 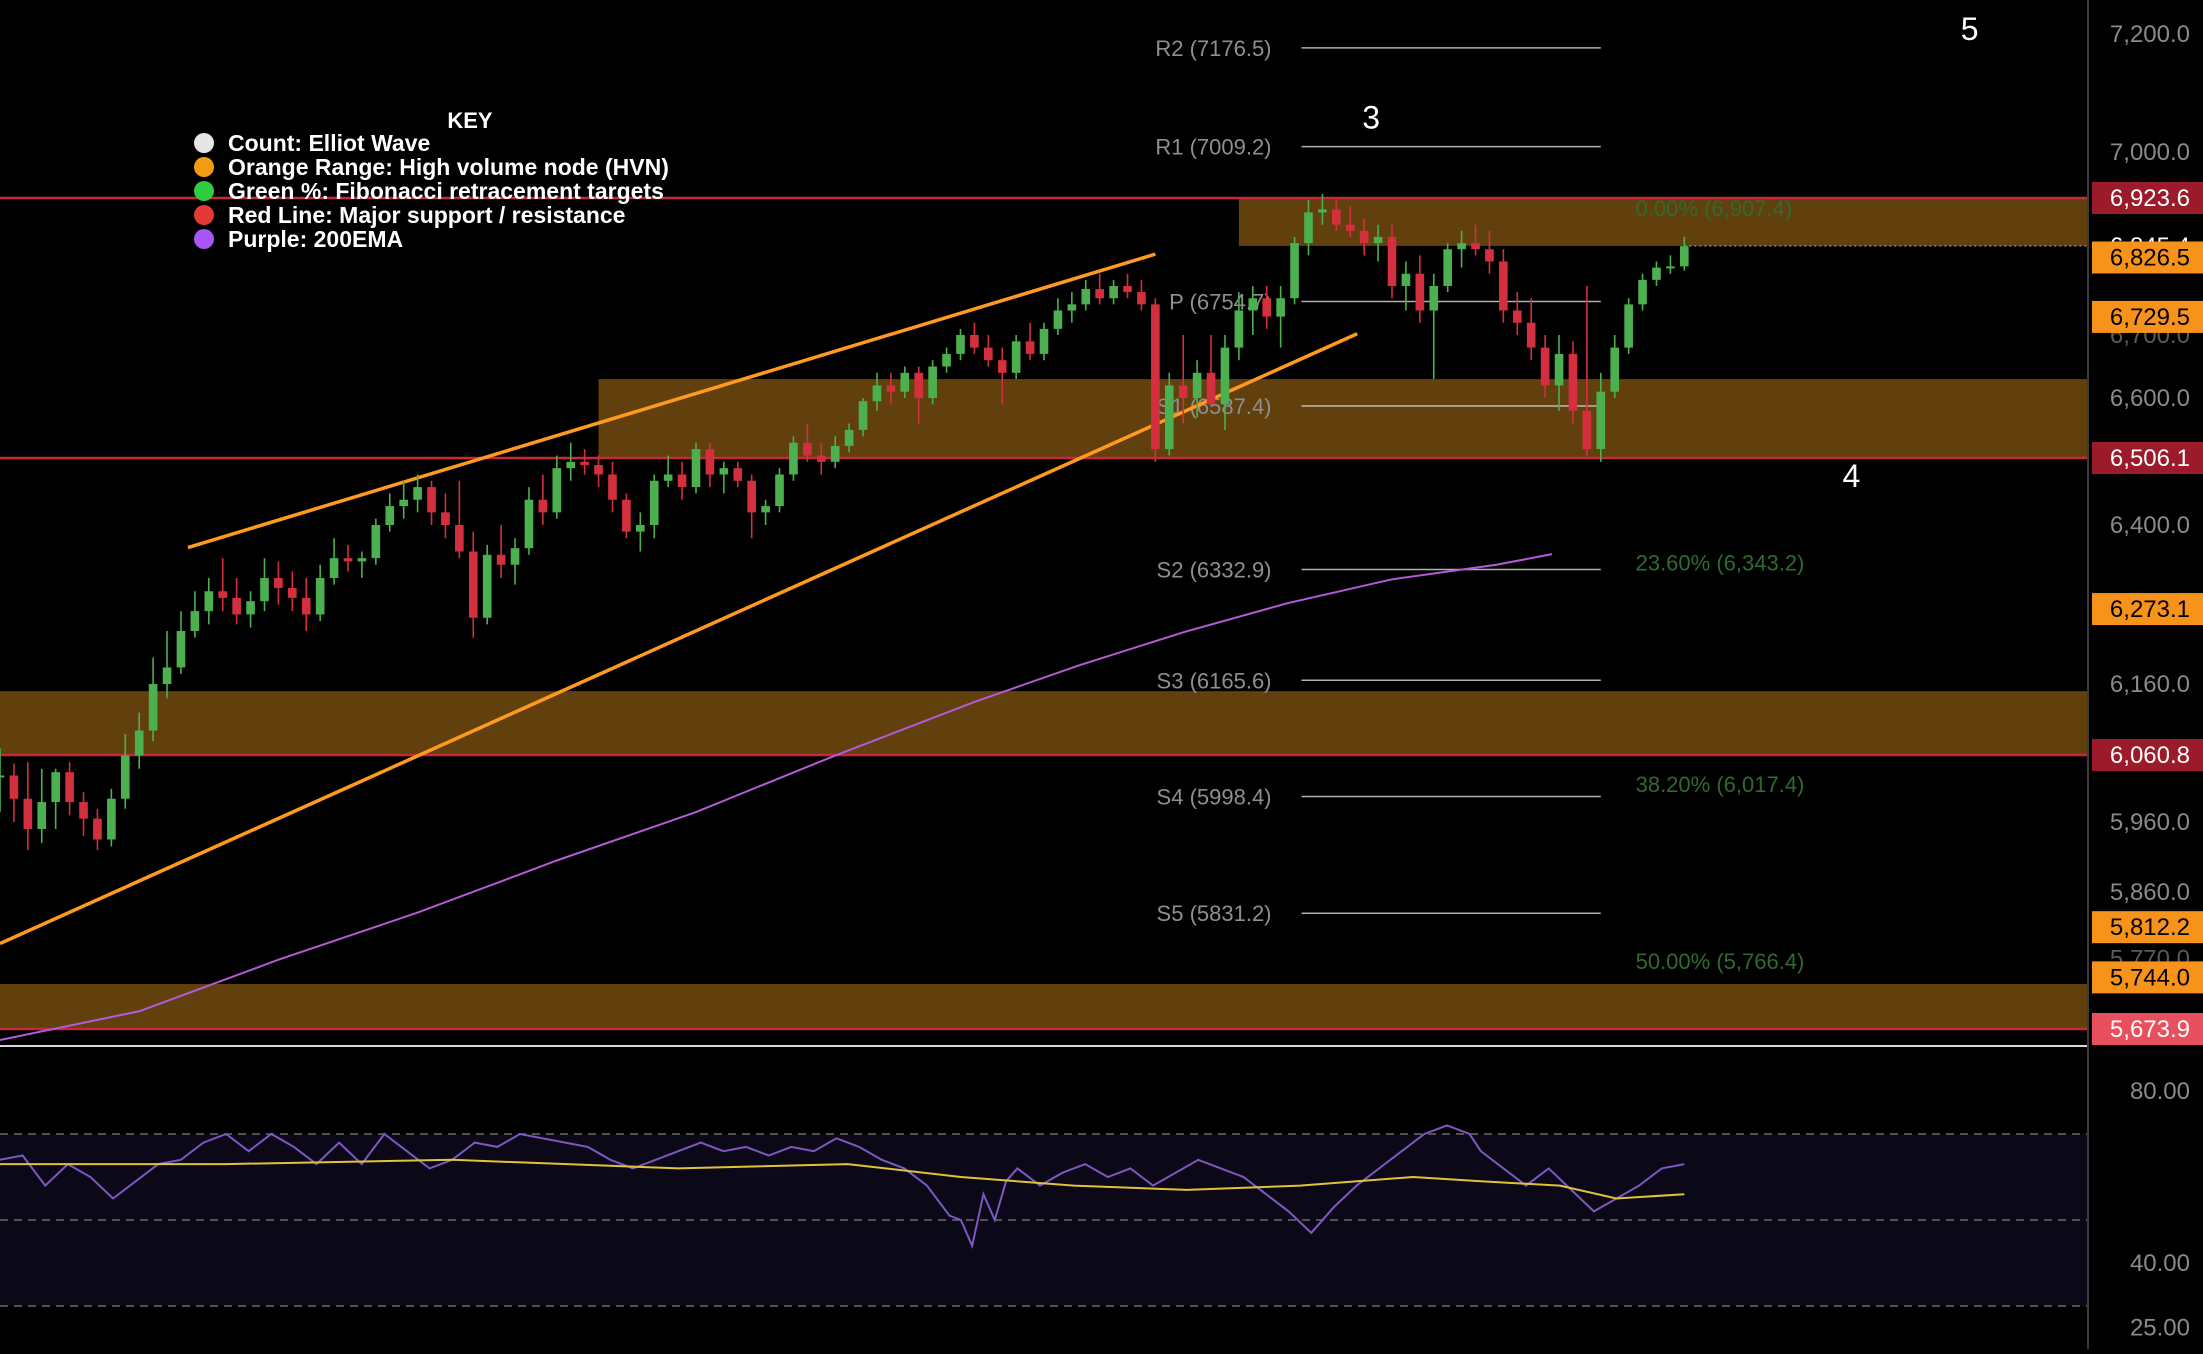 What do you see at coordinates (2160, 1263) in the screenshot?
I see `rsi-tick-label: 40.00` at bounding box center [2160, 1263].